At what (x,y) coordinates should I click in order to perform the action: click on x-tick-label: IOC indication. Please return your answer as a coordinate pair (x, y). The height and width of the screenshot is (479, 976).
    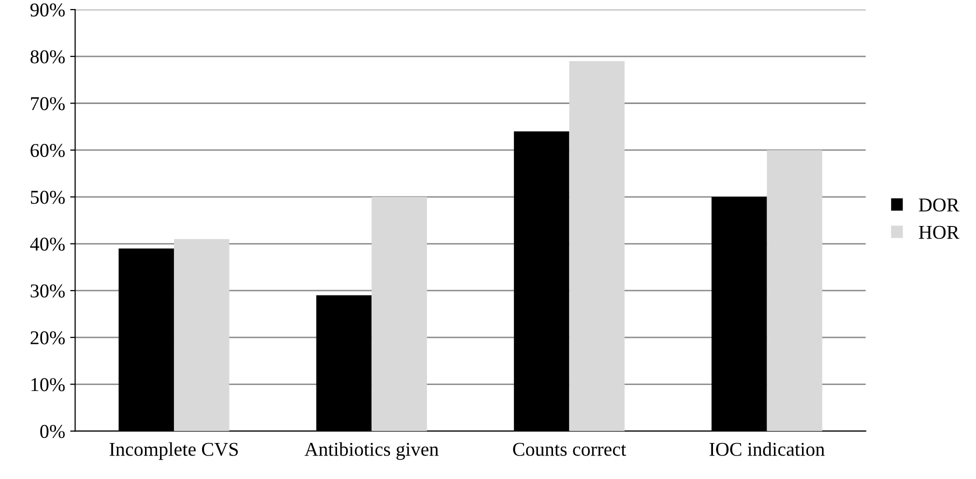
    Looking at the image, I should click on (767, 449).